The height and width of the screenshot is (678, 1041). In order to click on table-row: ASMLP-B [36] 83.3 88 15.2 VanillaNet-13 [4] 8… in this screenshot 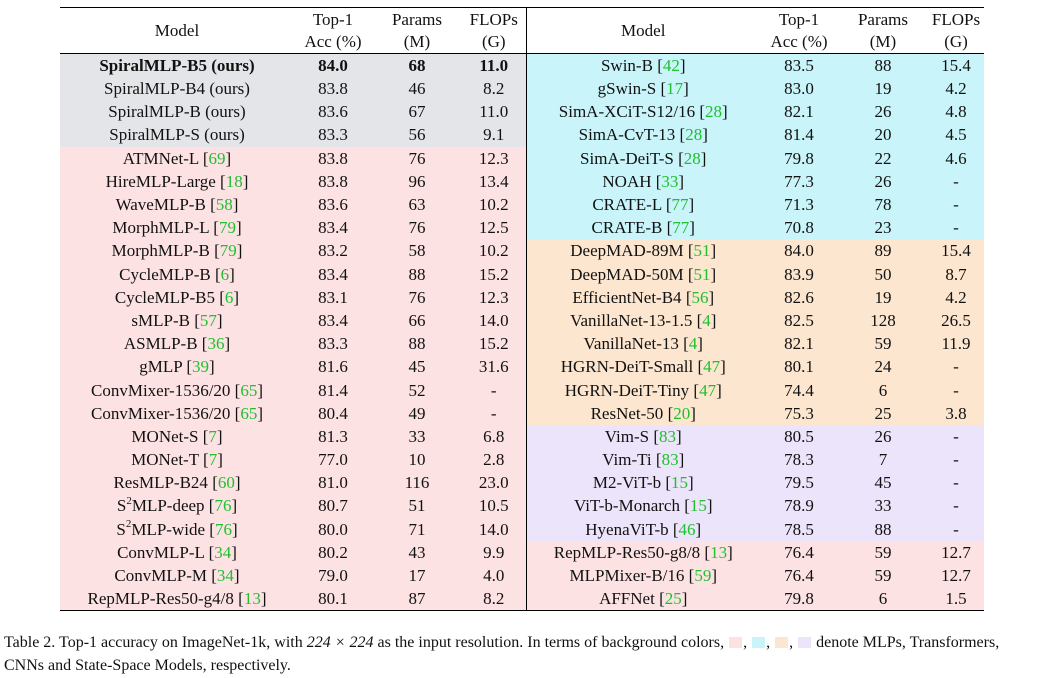, I will do `click(522, 344)`.